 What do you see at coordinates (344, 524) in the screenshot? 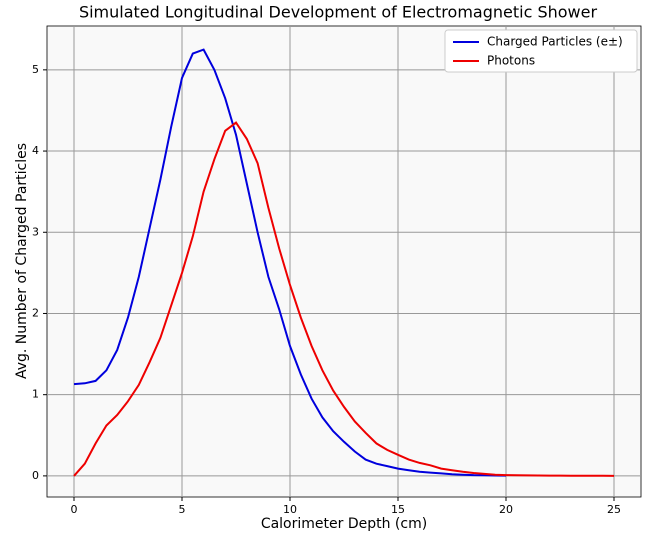
I see `x-axis-label: Calorimeter Depth (cm)` at bounding box center [344, 524].